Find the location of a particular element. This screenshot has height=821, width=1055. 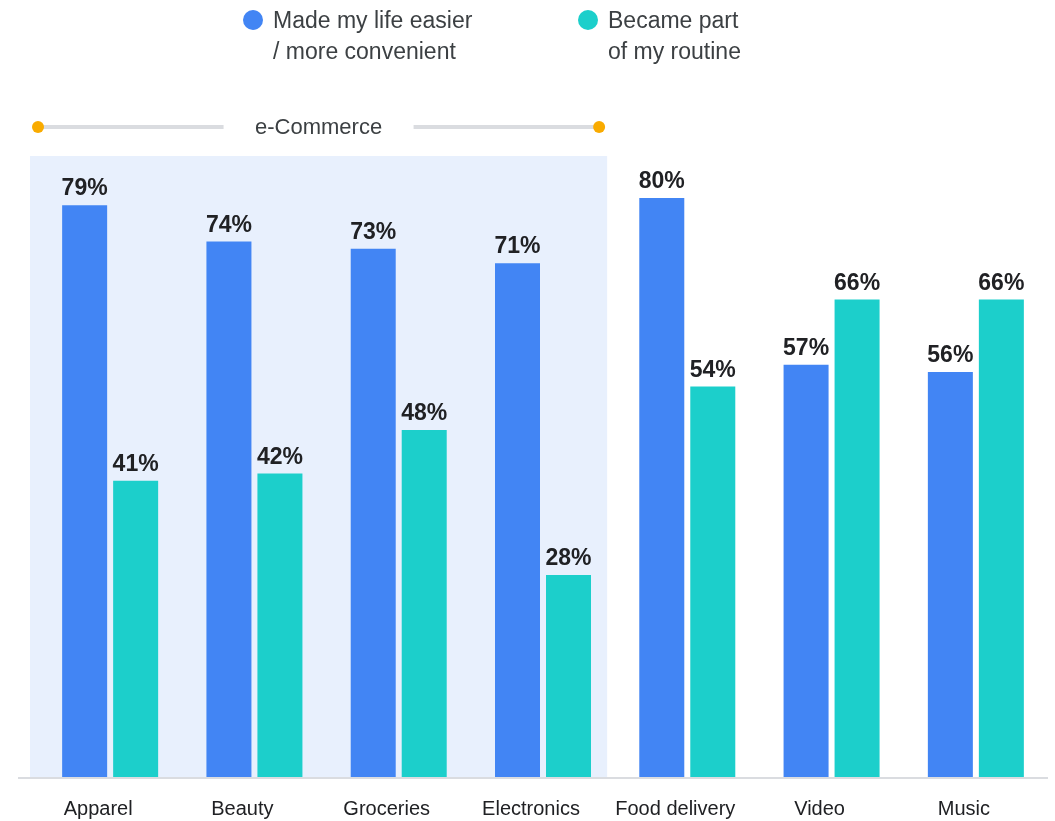

x-tick-label: Beauty is located at coordinates (242, 808).